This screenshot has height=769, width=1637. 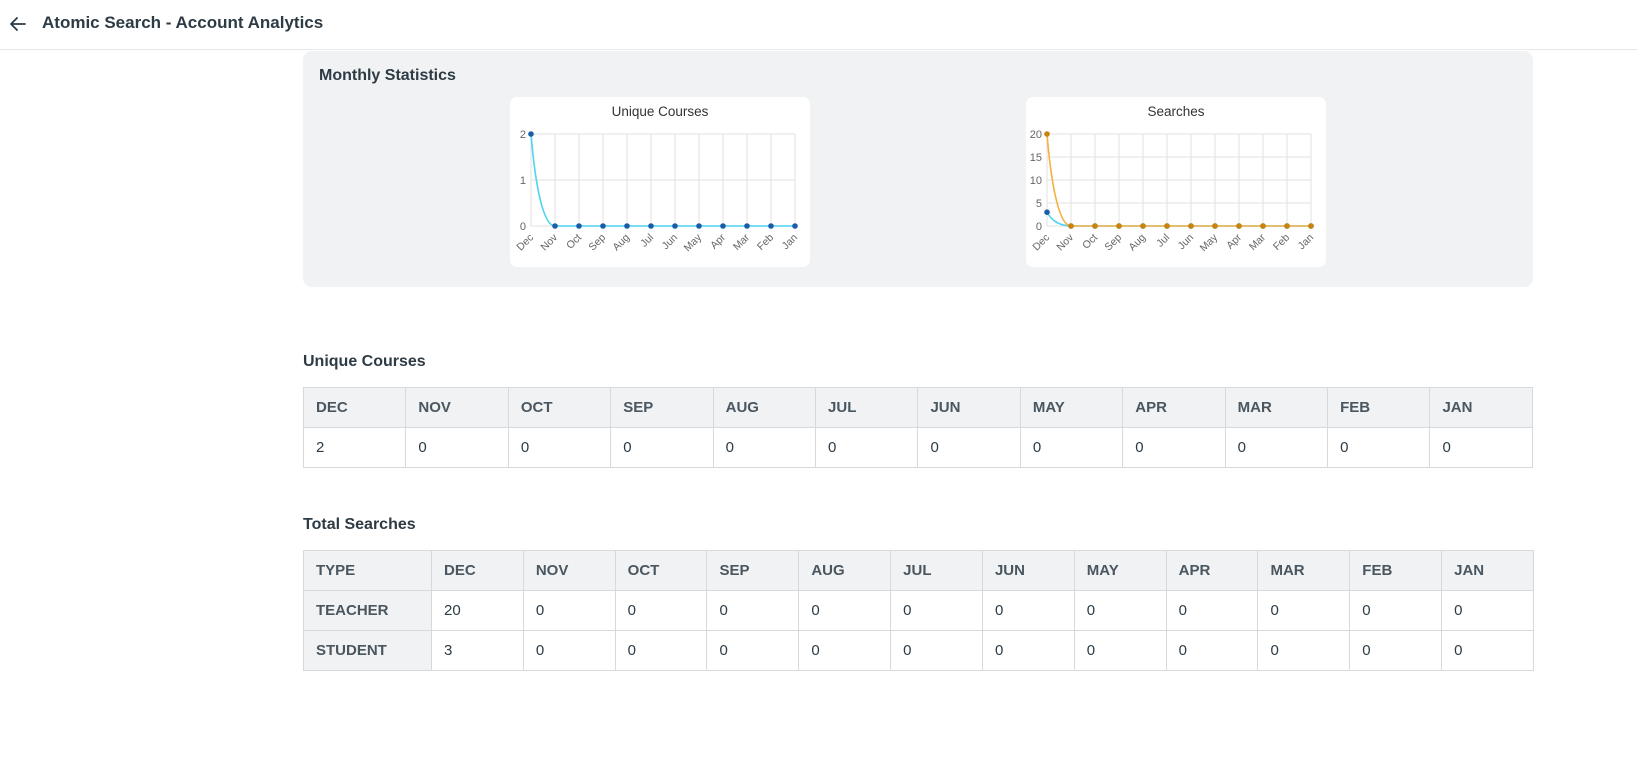 I want to click on y-tick-label: 0, so click(x=523, y=227).